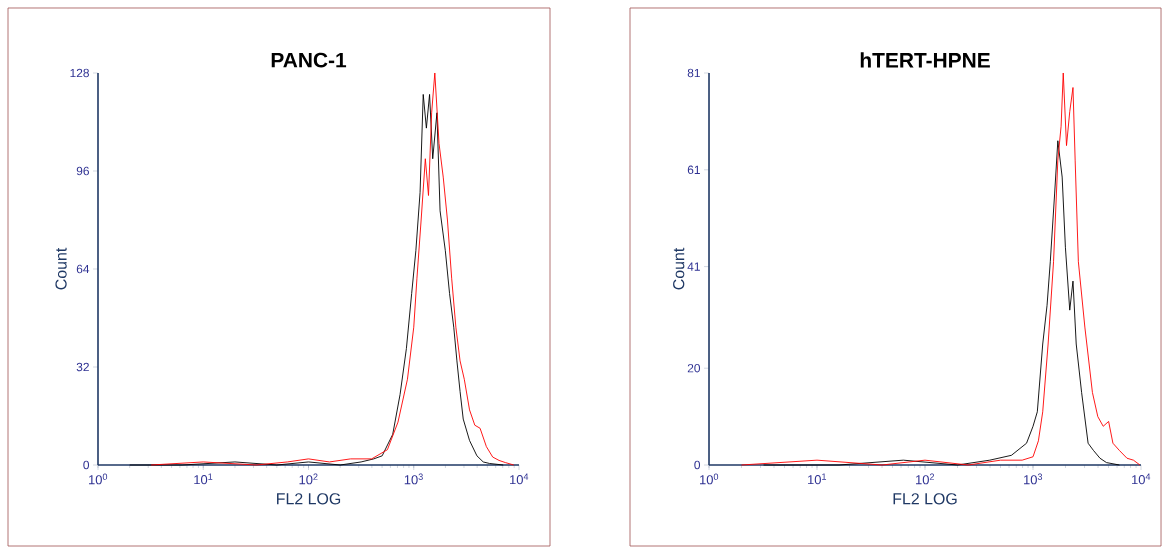 Image resolution: width=1162 pixels, height=547 pixels. What do you see at coordinates (693, 266) in the screenshot?
I see `y-tick-label: 41` at bounding box center [693, 266].